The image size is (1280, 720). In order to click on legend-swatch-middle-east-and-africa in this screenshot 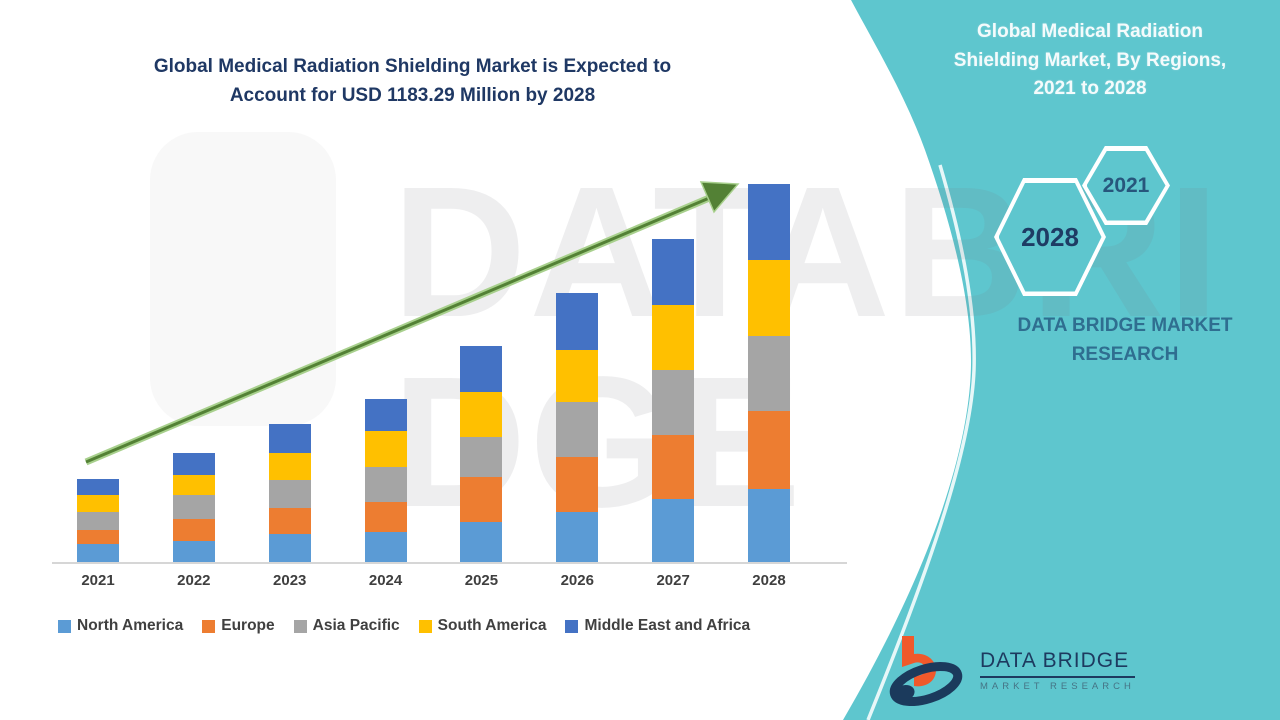, I will do `click(572, 626)`.